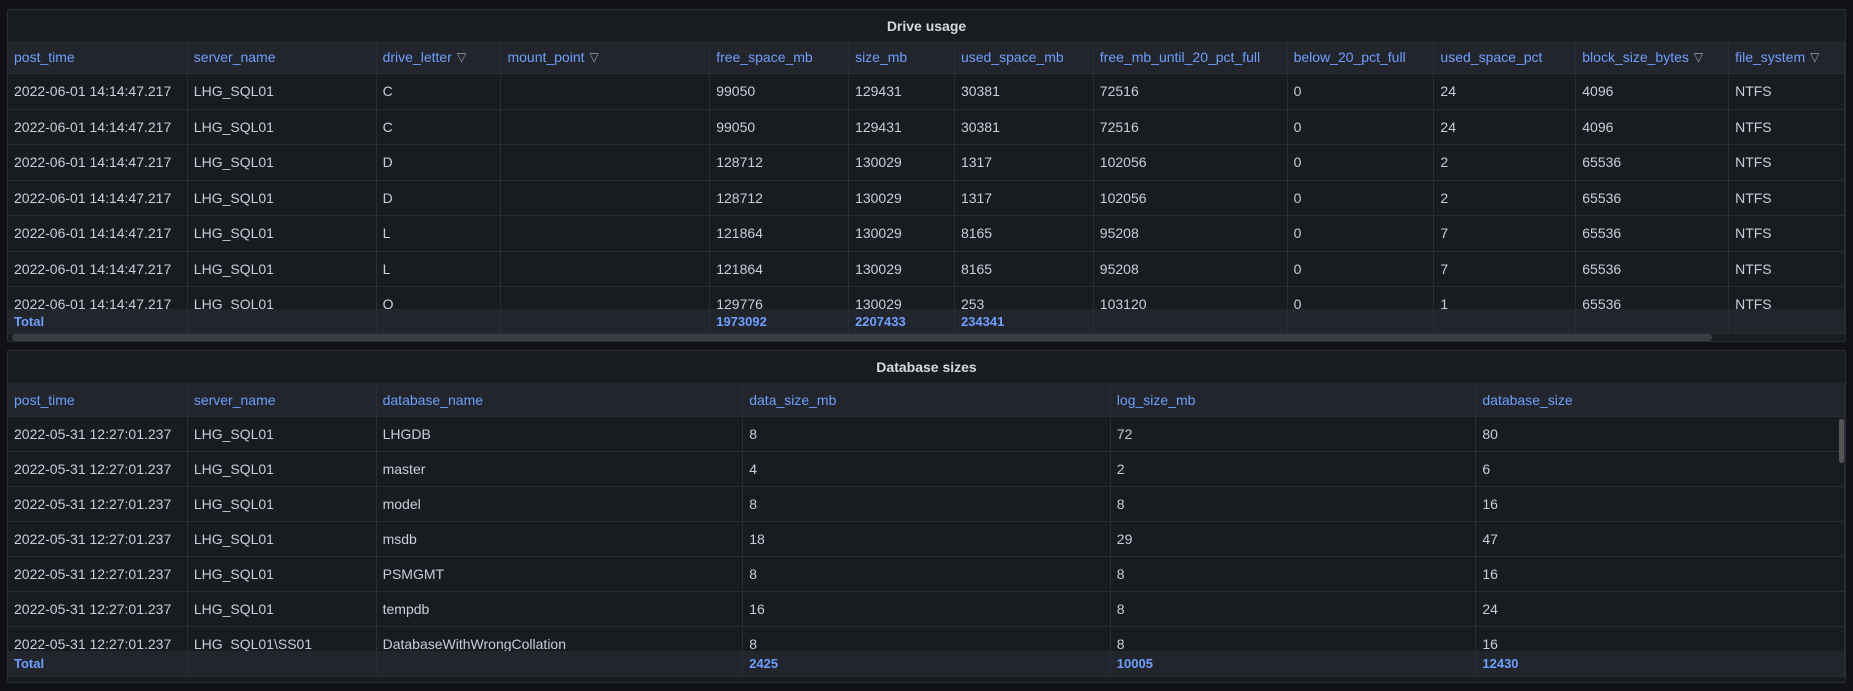 This screenshot has height=691, width=1853. Describe the element at coordinates (780, 162) in the screenshot. I see `table-cell: 128712` at that location.